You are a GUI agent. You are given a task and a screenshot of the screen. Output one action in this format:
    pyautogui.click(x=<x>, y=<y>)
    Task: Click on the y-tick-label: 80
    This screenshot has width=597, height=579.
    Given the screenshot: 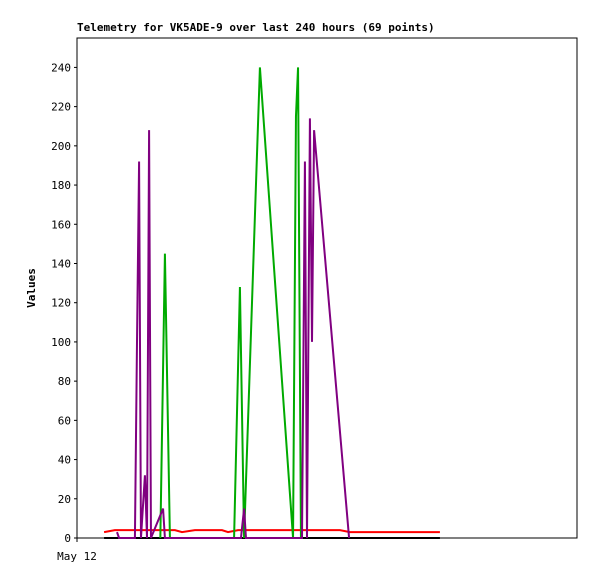 What is the action you would take?
    pyautogui.click(x=64, y=381)
    